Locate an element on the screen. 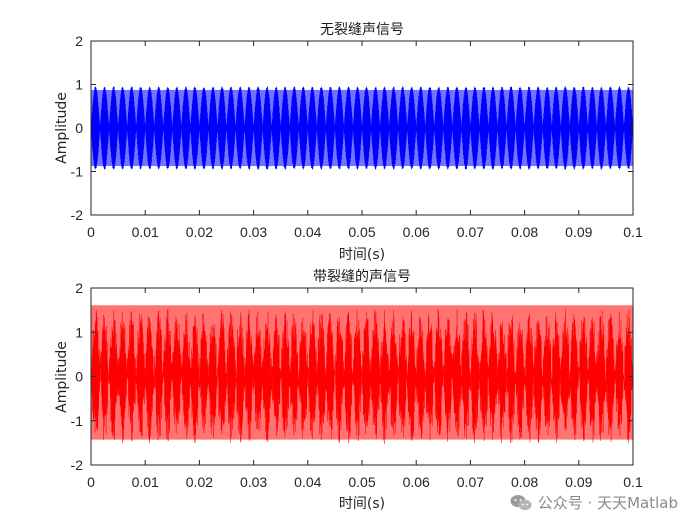 The height and width of the screenshot is (525, 700). series-layer is located at coordinates (362, 128).